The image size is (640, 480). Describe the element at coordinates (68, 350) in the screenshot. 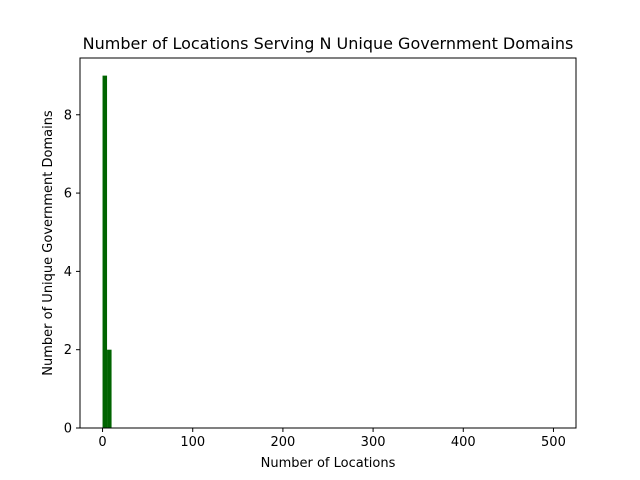

I see `y-tick-label: 2` at that location.